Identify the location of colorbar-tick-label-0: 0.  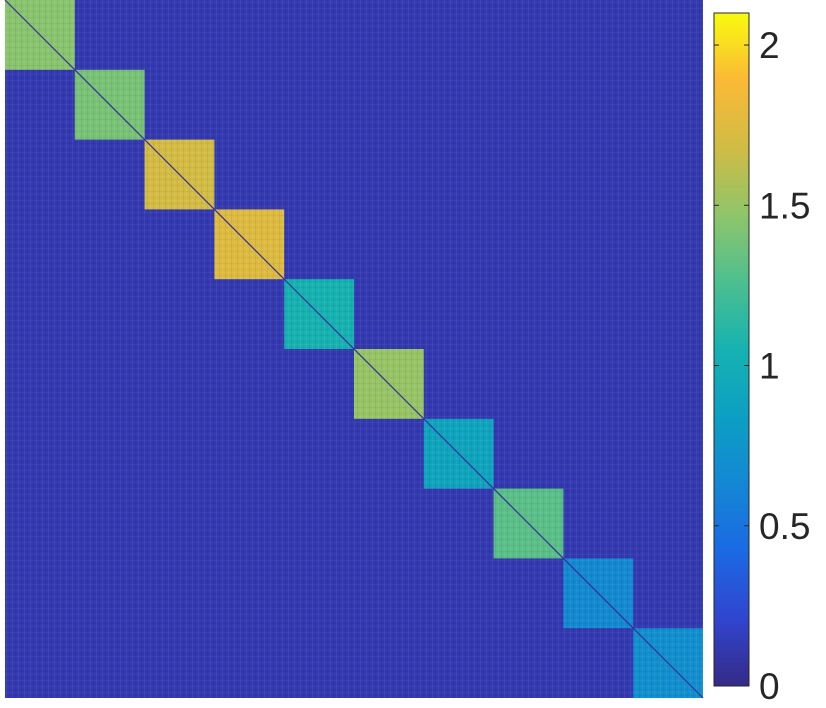
(769, 684).